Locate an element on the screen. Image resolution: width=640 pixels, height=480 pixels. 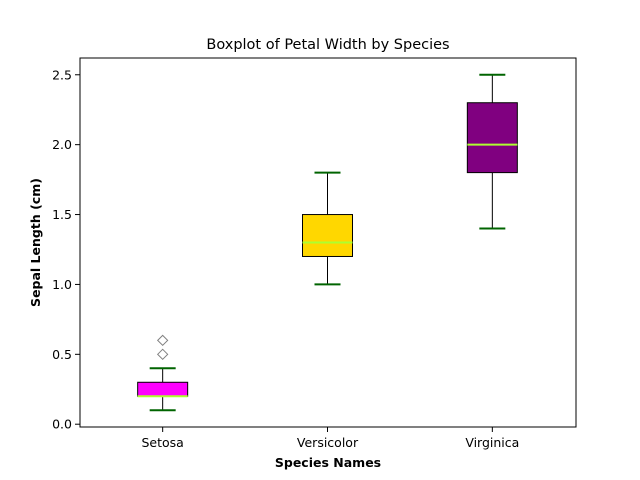
box-group-virginica is located at coordinates (492, 151).